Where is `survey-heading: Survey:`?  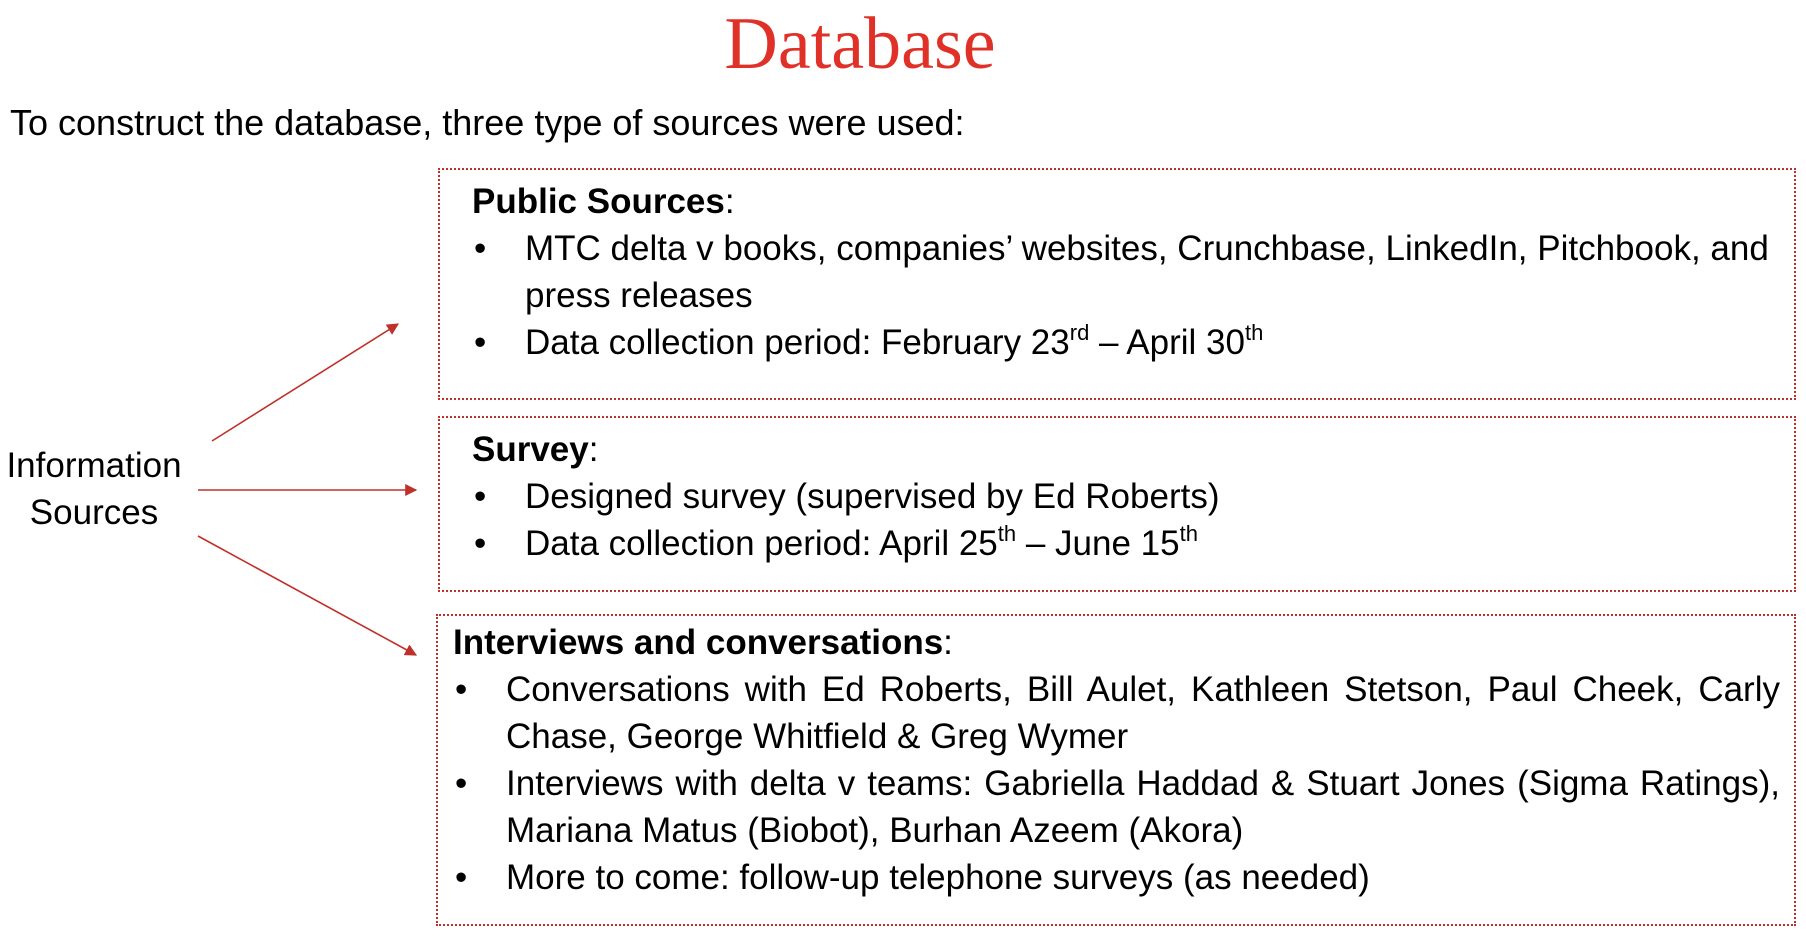 survey-heading: Survey: is located at coordinates (1126, 449).